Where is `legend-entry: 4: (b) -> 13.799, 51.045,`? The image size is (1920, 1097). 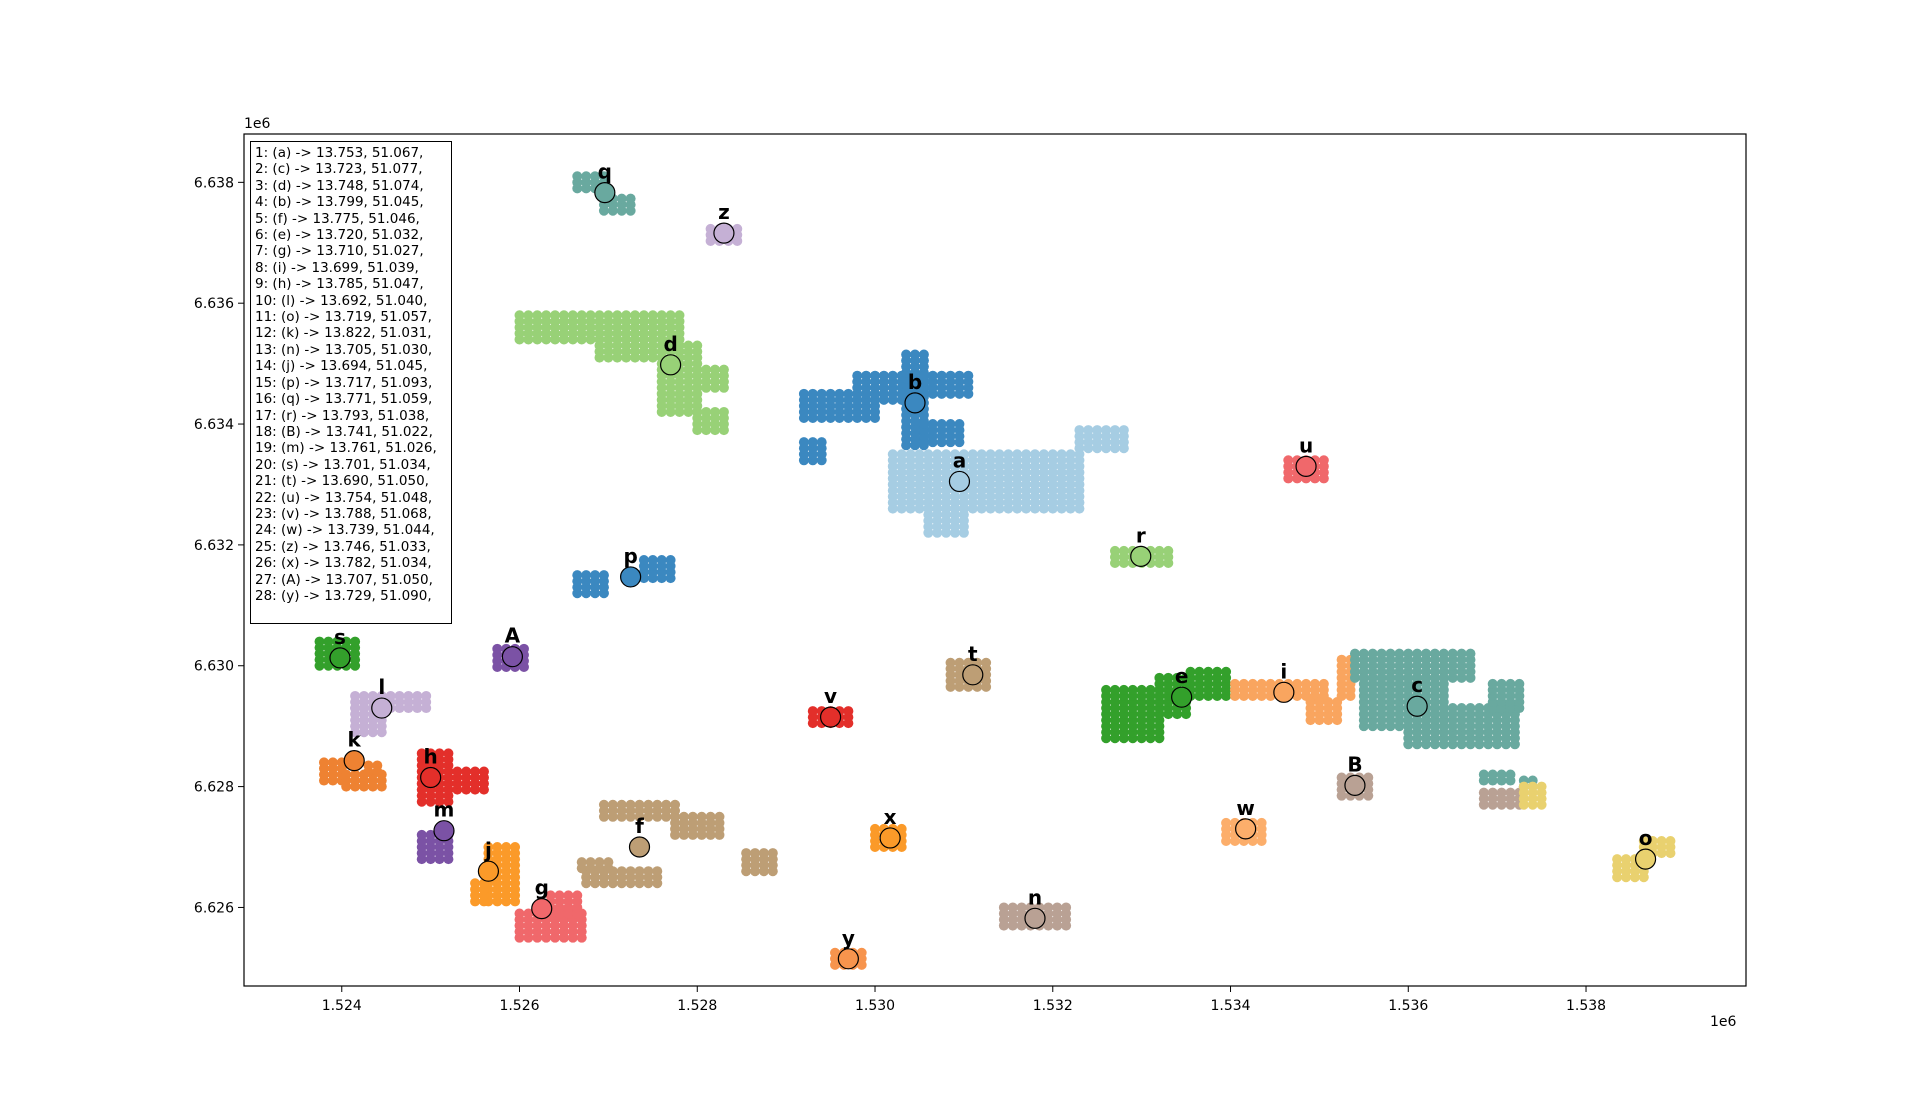 legend-entry: 4: (b) -> 13.799, 51.045, is located at coordinates (339, 202).